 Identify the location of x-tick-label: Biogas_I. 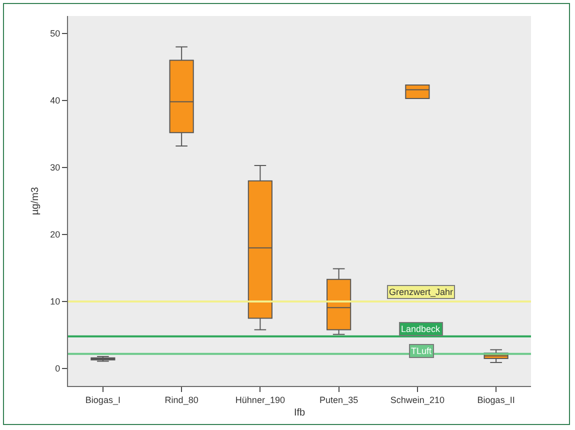
(102, 399).